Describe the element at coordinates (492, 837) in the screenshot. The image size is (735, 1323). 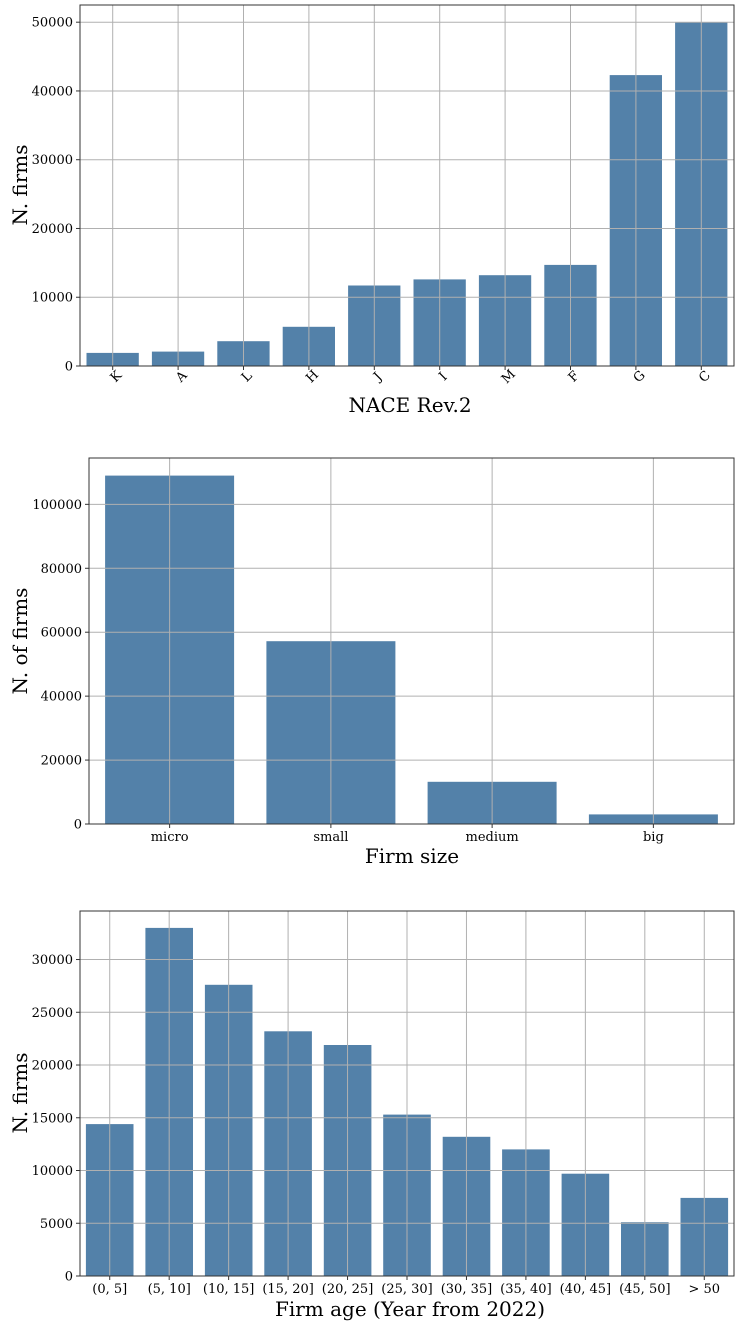
I see `x-tick-label: medium` at that location.